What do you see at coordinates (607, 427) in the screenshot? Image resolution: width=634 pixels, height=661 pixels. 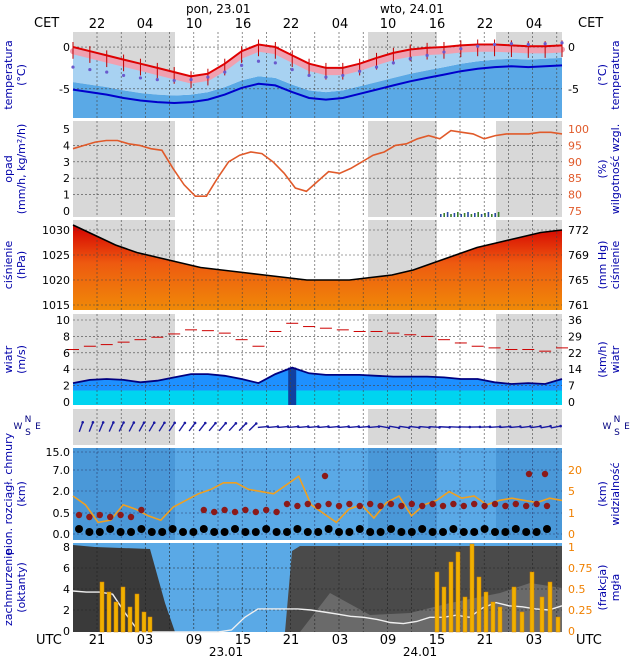 I see `compass-label-right: W` at bounding box center [607, 427].